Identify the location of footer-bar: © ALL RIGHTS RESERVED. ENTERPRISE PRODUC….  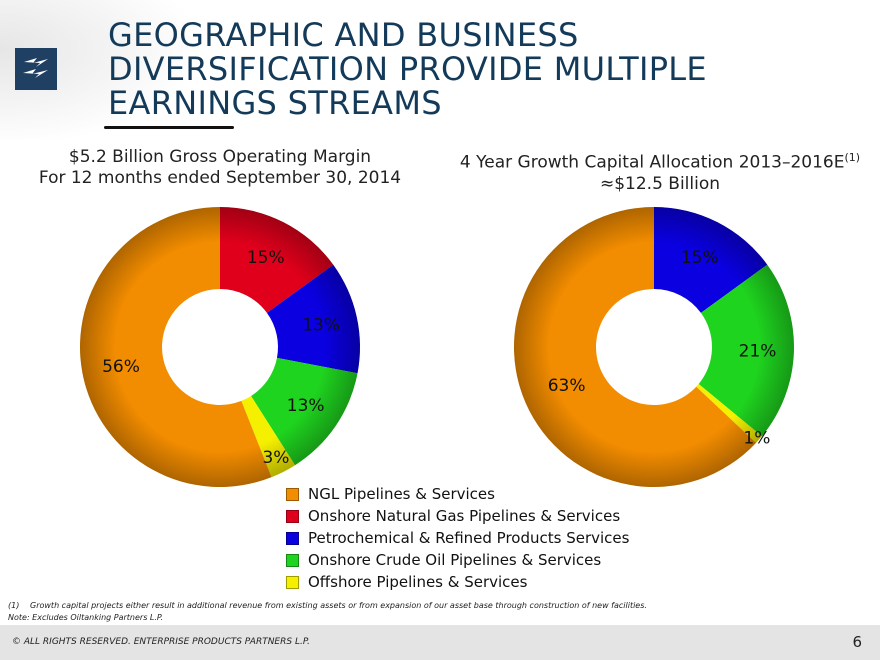
(440, 642).